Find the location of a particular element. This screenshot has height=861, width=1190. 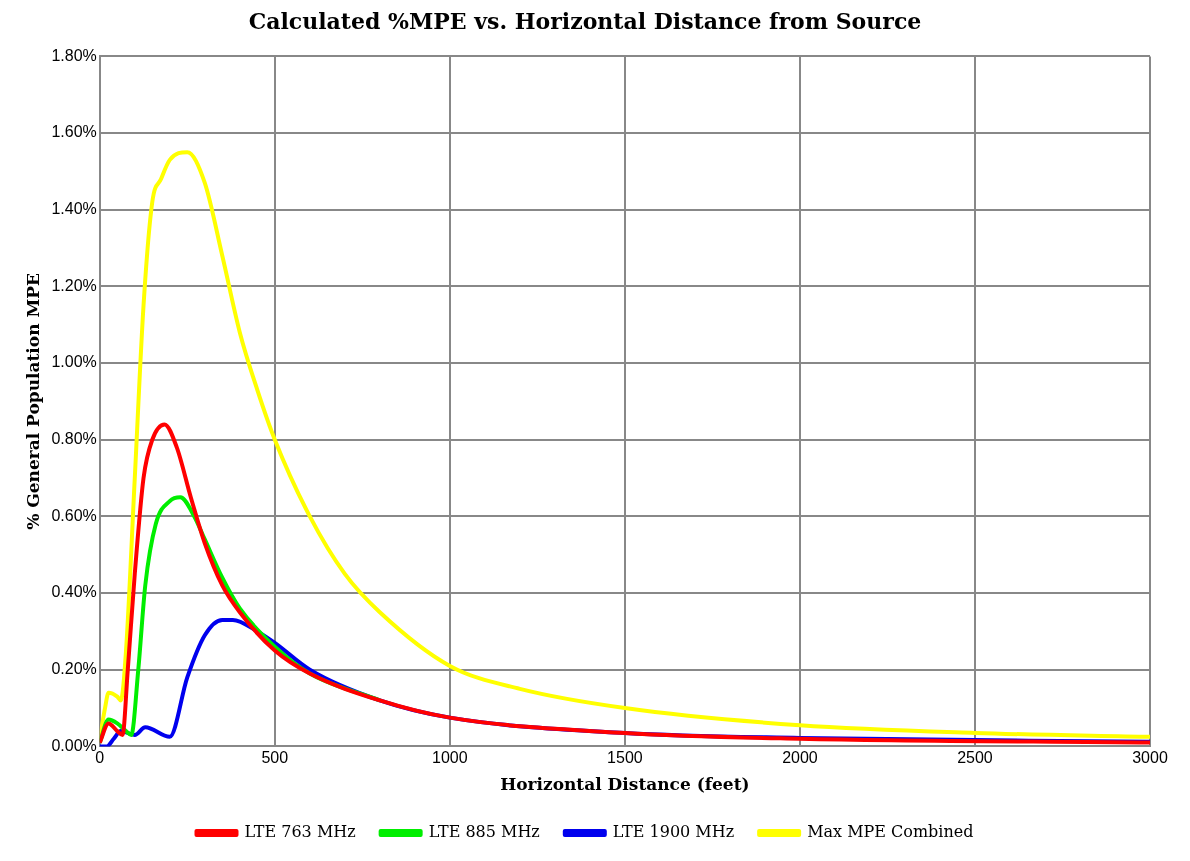

y-axis-title: % General Population MPE is located at coordinates (32, 401).